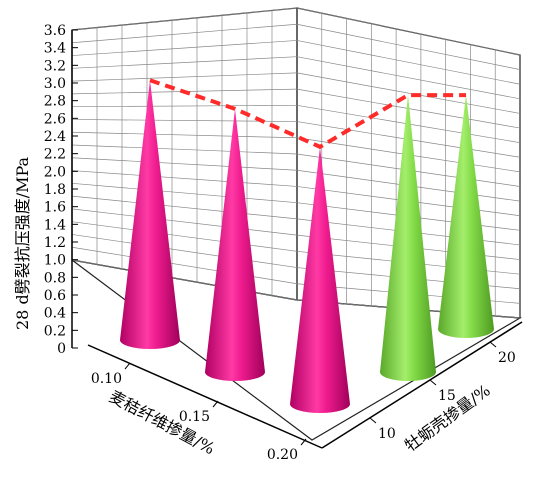  Describe the element at coordinates (282, 455) in the screenshot. I see `x-tick-label: 0.20` at that location.